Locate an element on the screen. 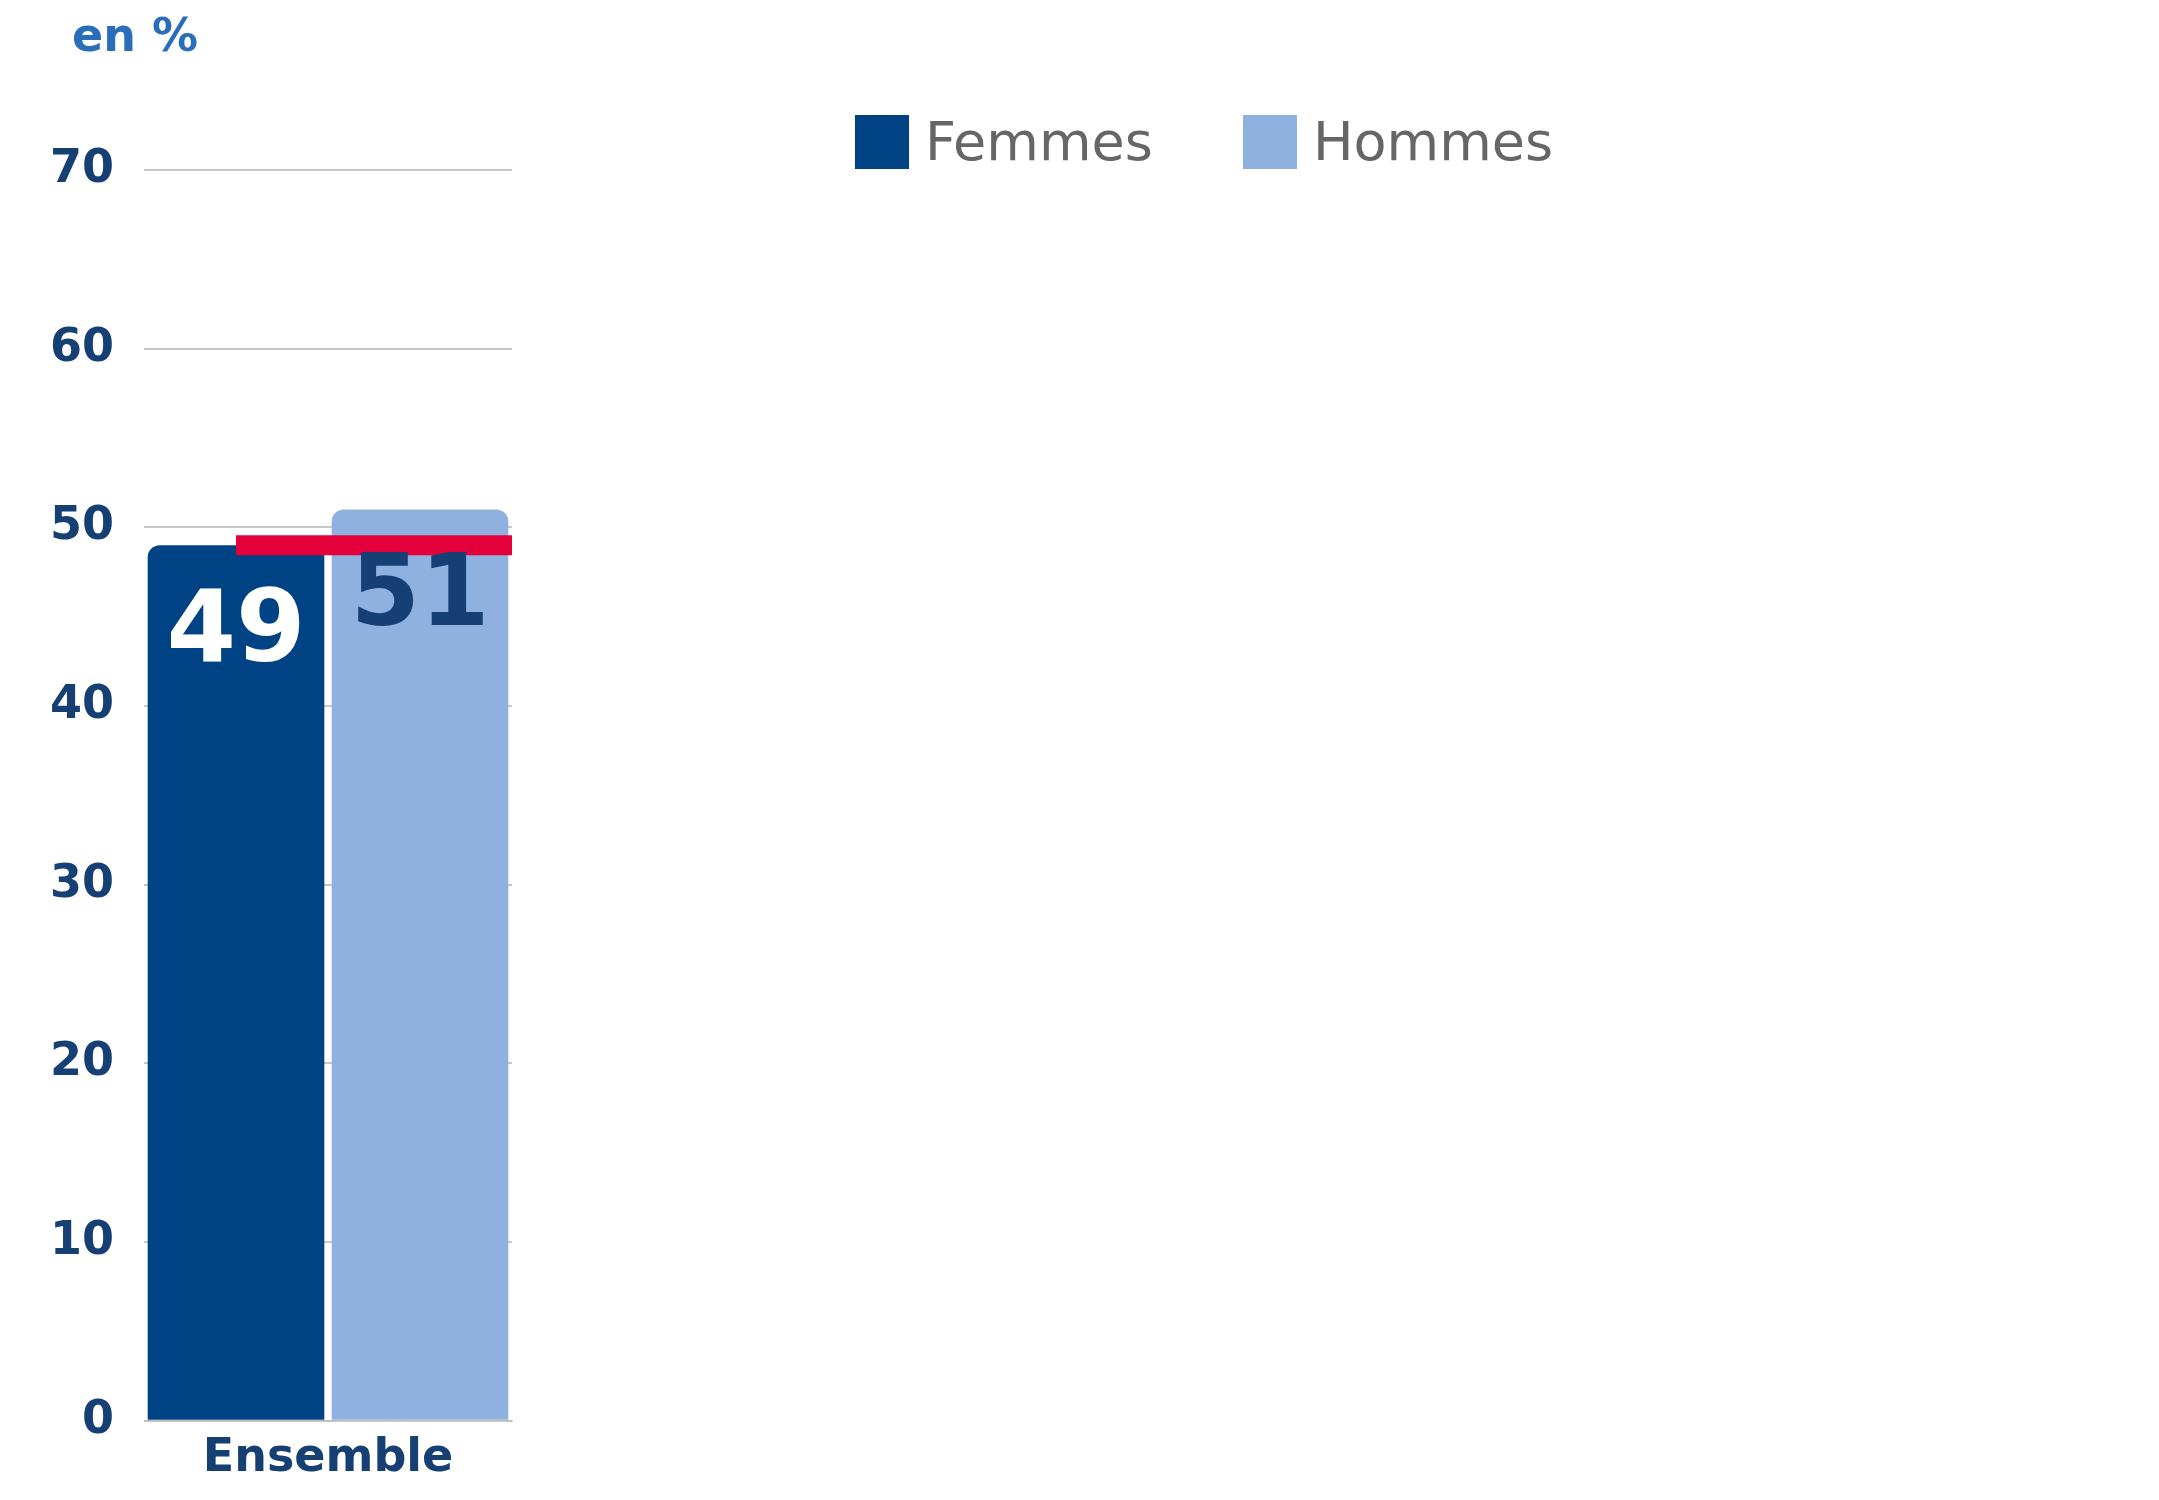 This screenshot has width=2159, height=1500. y-tick-label: 60 is located at coordinates (82, 344).